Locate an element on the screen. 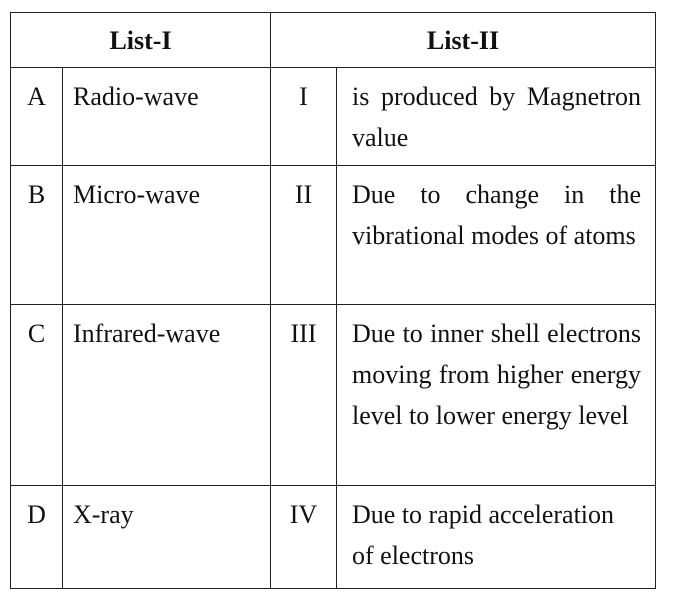  numeral: IV is located at coordinates (303, 537).